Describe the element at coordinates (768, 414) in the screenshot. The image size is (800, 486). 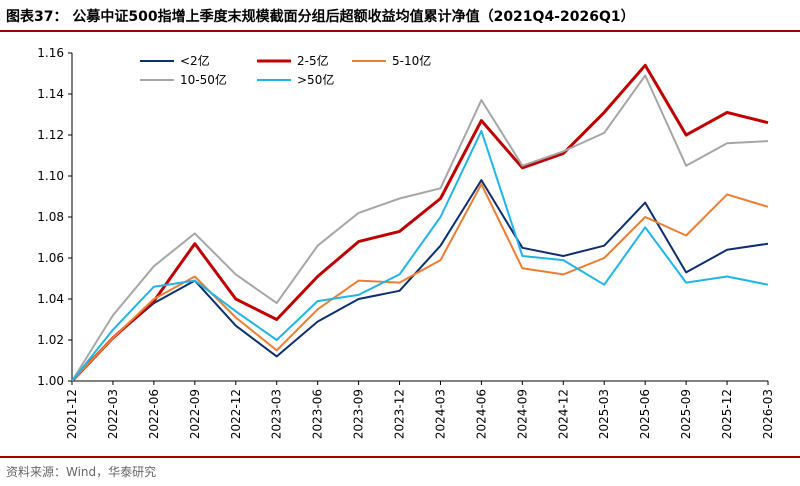
I see `x-tick-label: 2026-03` at that location.